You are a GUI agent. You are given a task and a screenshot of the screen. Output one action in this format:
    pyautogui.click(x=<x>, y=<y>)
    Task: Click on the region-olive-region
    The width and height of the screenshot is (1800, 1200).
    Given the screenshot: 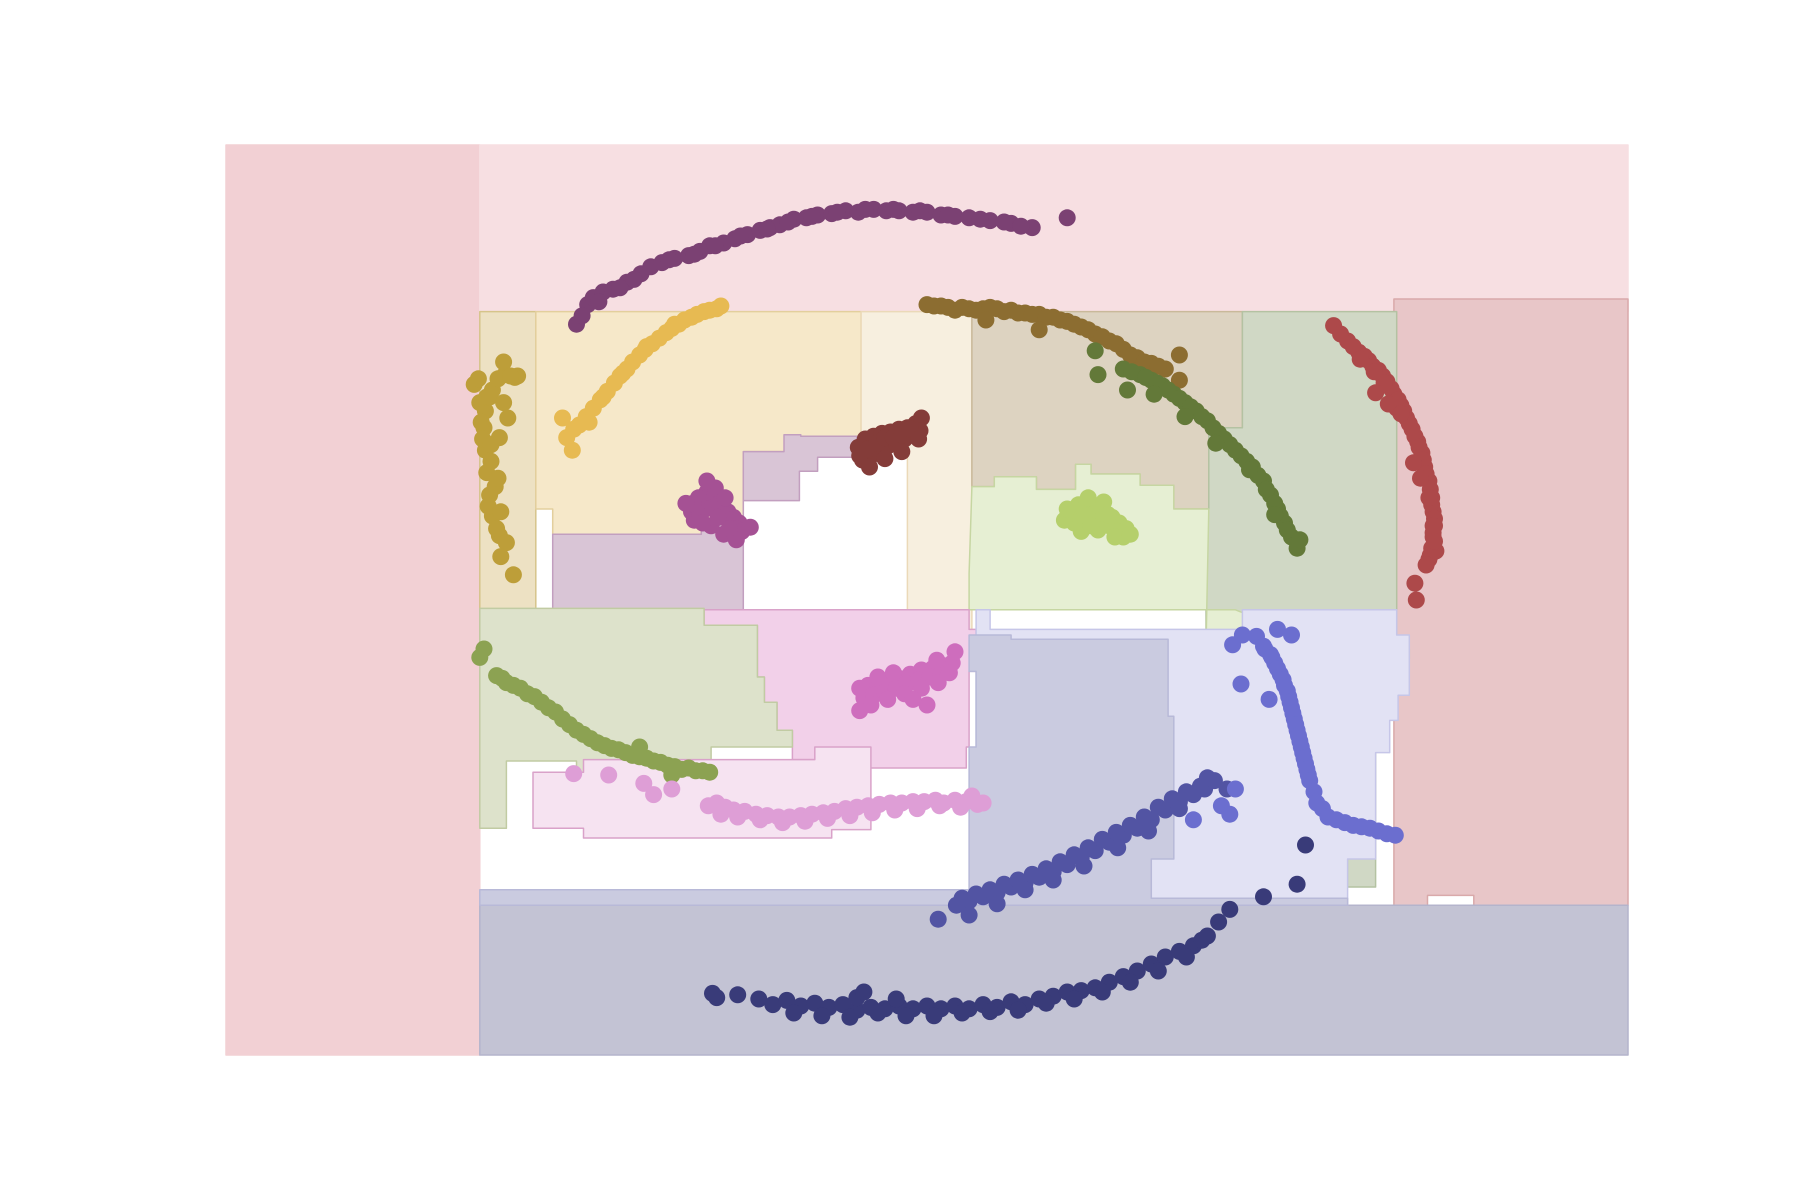 What is the action you would take?
    pyautogui.click(x=636, y=718)
    